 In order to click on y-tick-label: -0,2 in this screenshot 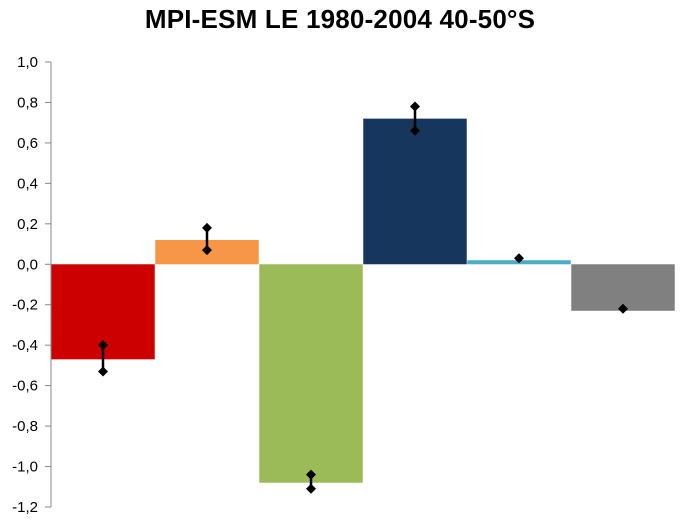, I will do `click(25, 305)`.